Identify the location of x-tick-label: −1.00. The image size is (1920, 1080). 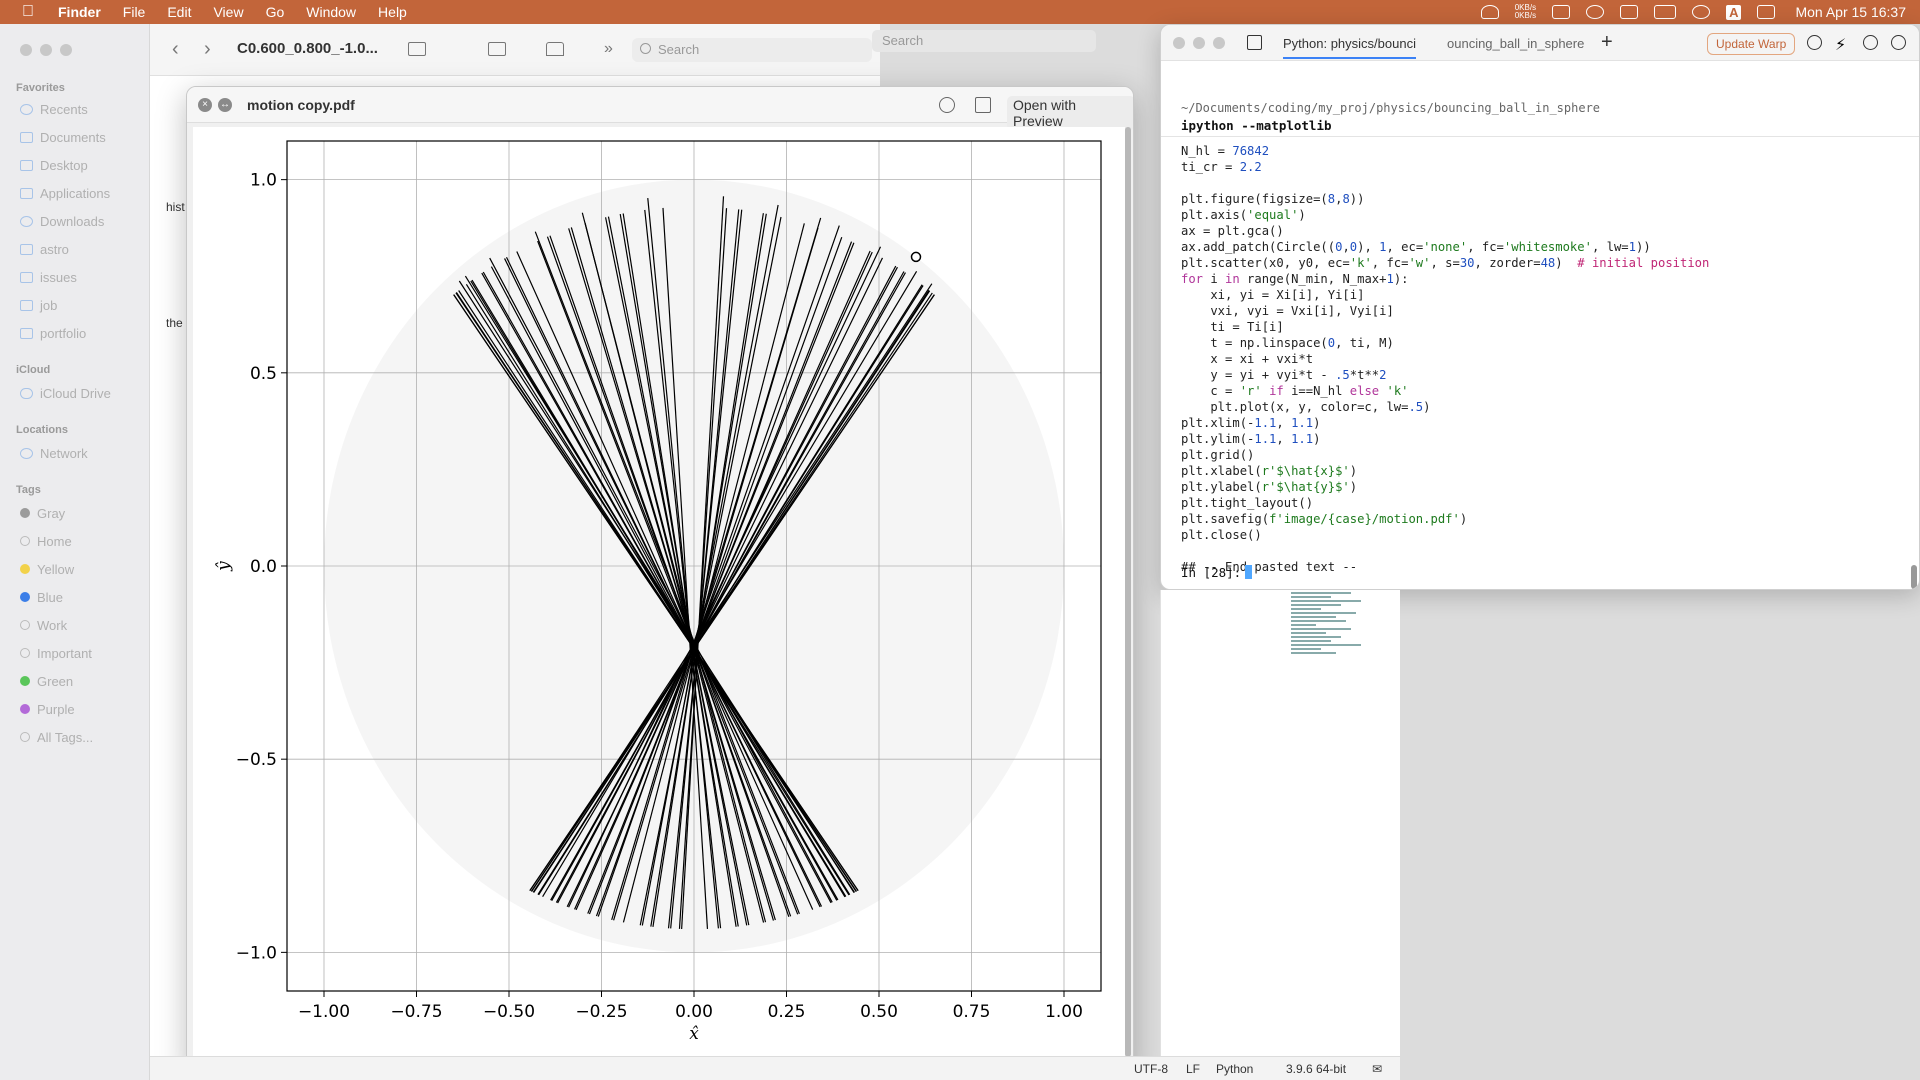
(324, 1012).